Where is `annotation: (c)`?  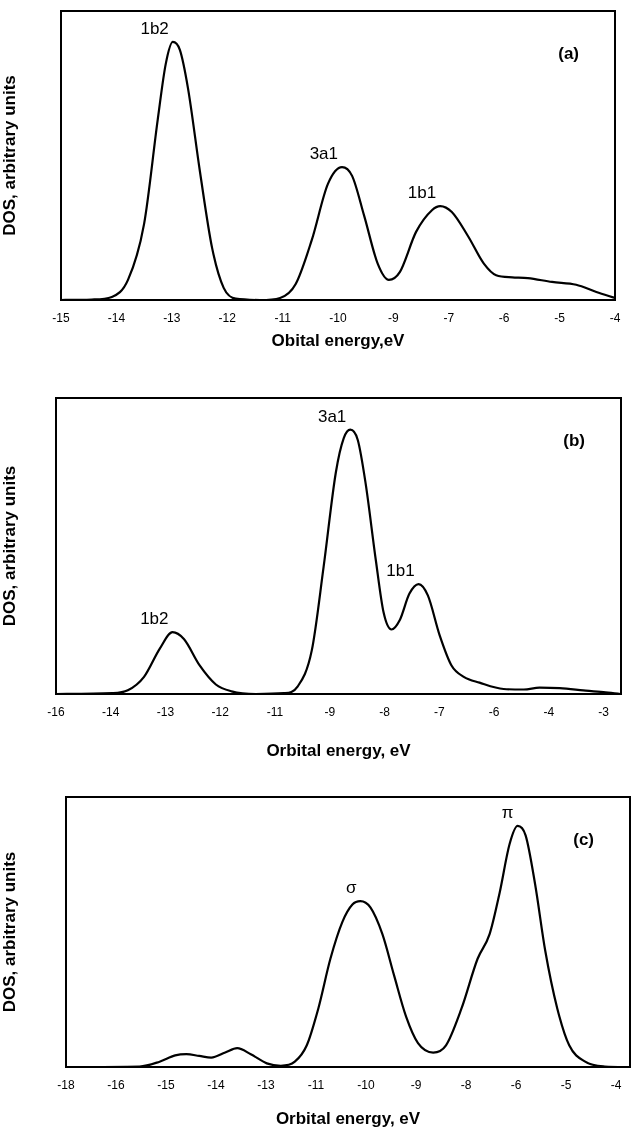 annotation: (c) is located at coordinates (583, 839).